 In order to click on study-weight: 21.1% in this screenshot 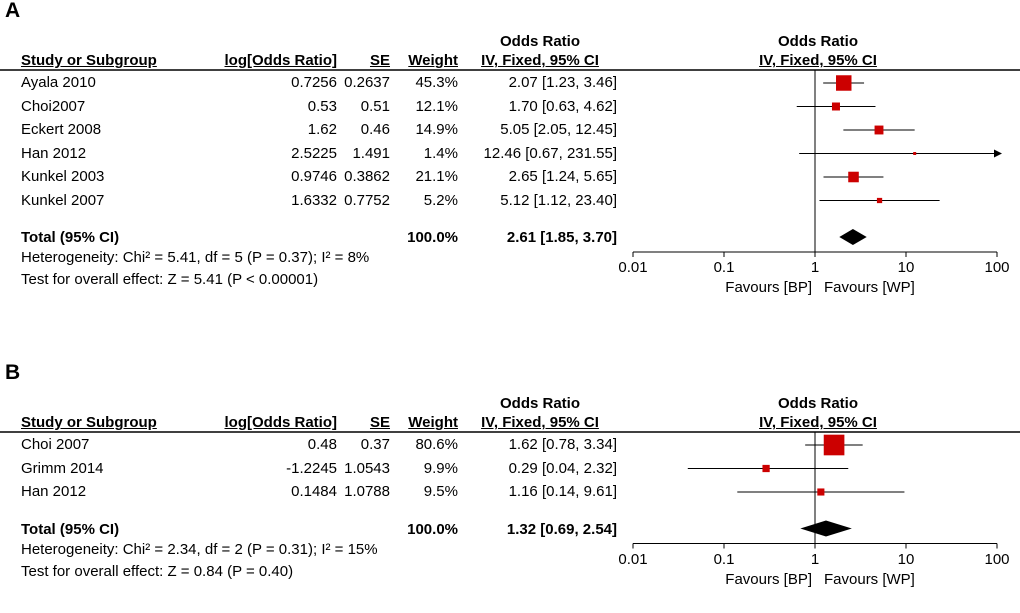, I will do `click(436, 176)`.